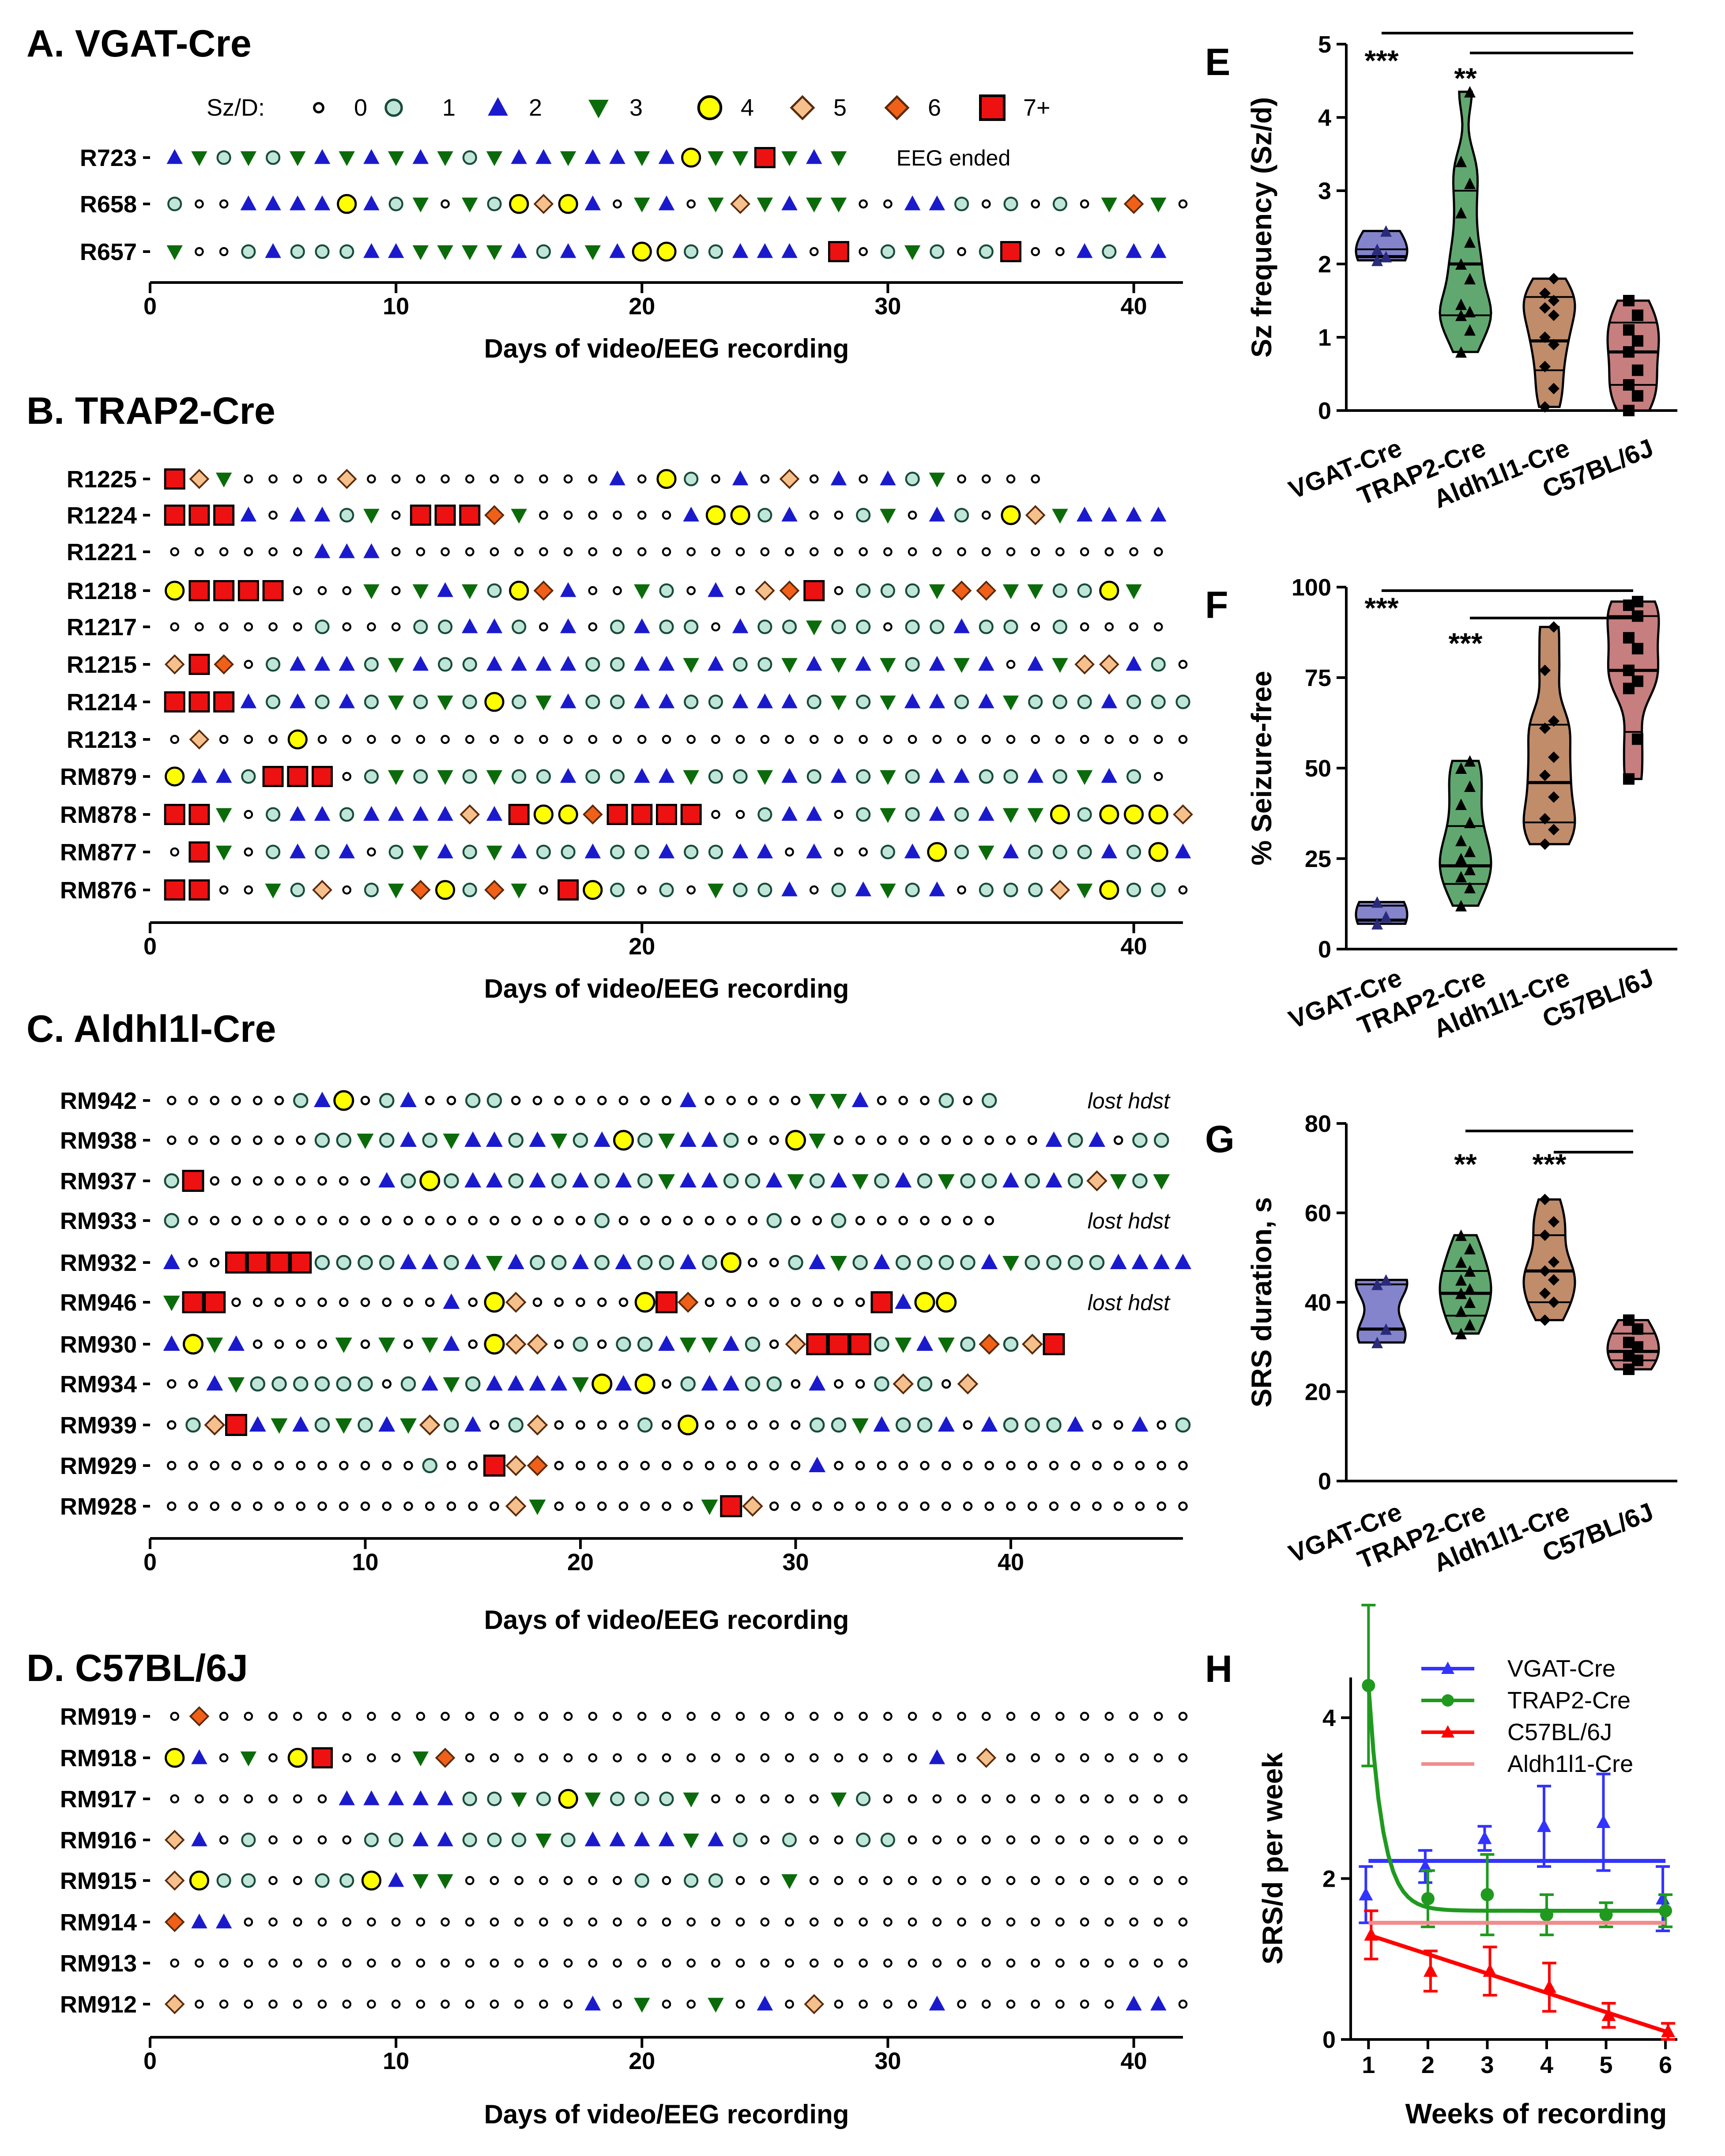 The height and width of the screenshot is (2156, 1725). Describe the element at coordinates (102, 479) in the screenshot. I see `row-label: R1225` at that location.